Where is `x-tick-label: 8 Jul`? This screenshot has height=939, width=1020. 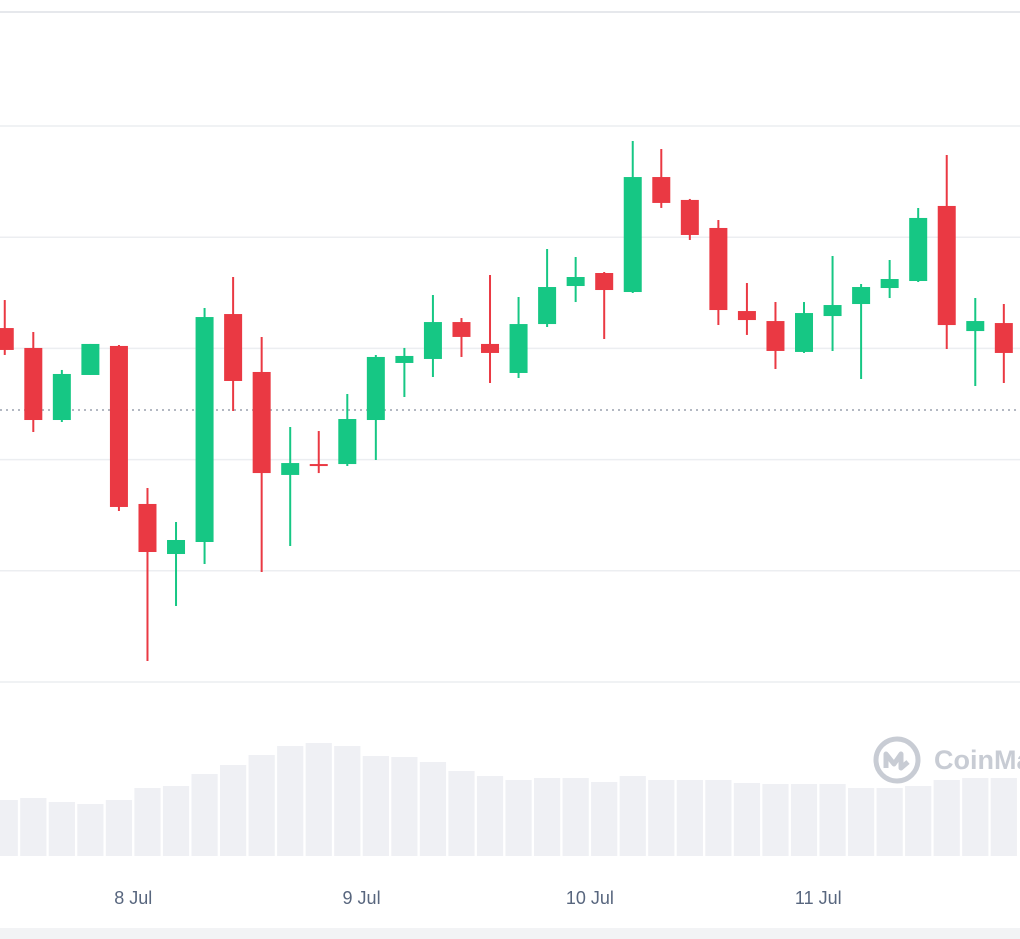 x-tick-label: 8 Jul is located at coordinates (133, 898).